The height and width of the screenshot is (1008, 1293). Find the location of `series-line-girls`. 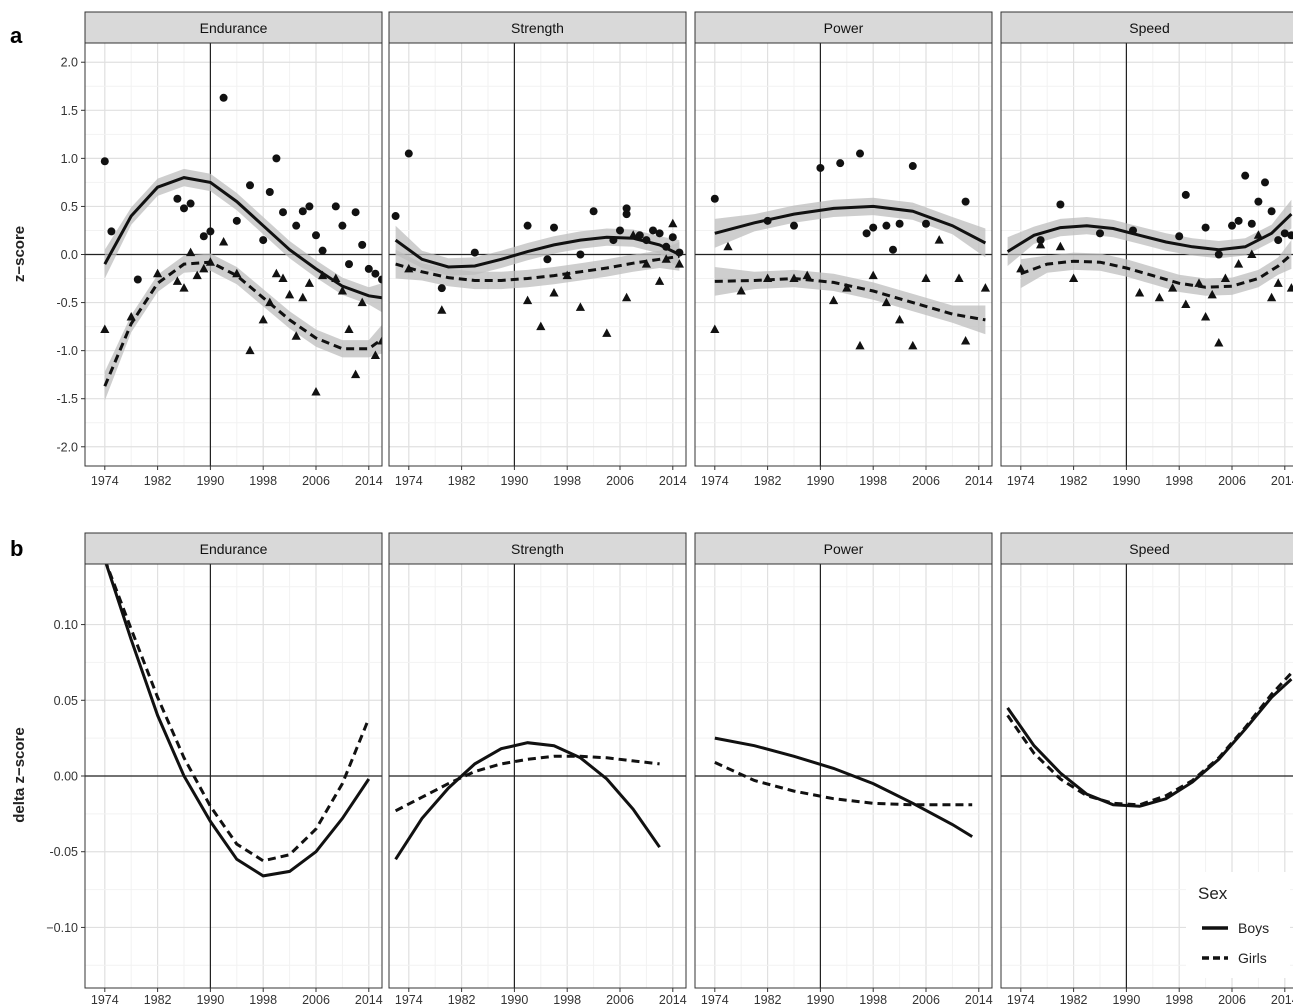

series-line-girls is located at coordinates (1149, 739).